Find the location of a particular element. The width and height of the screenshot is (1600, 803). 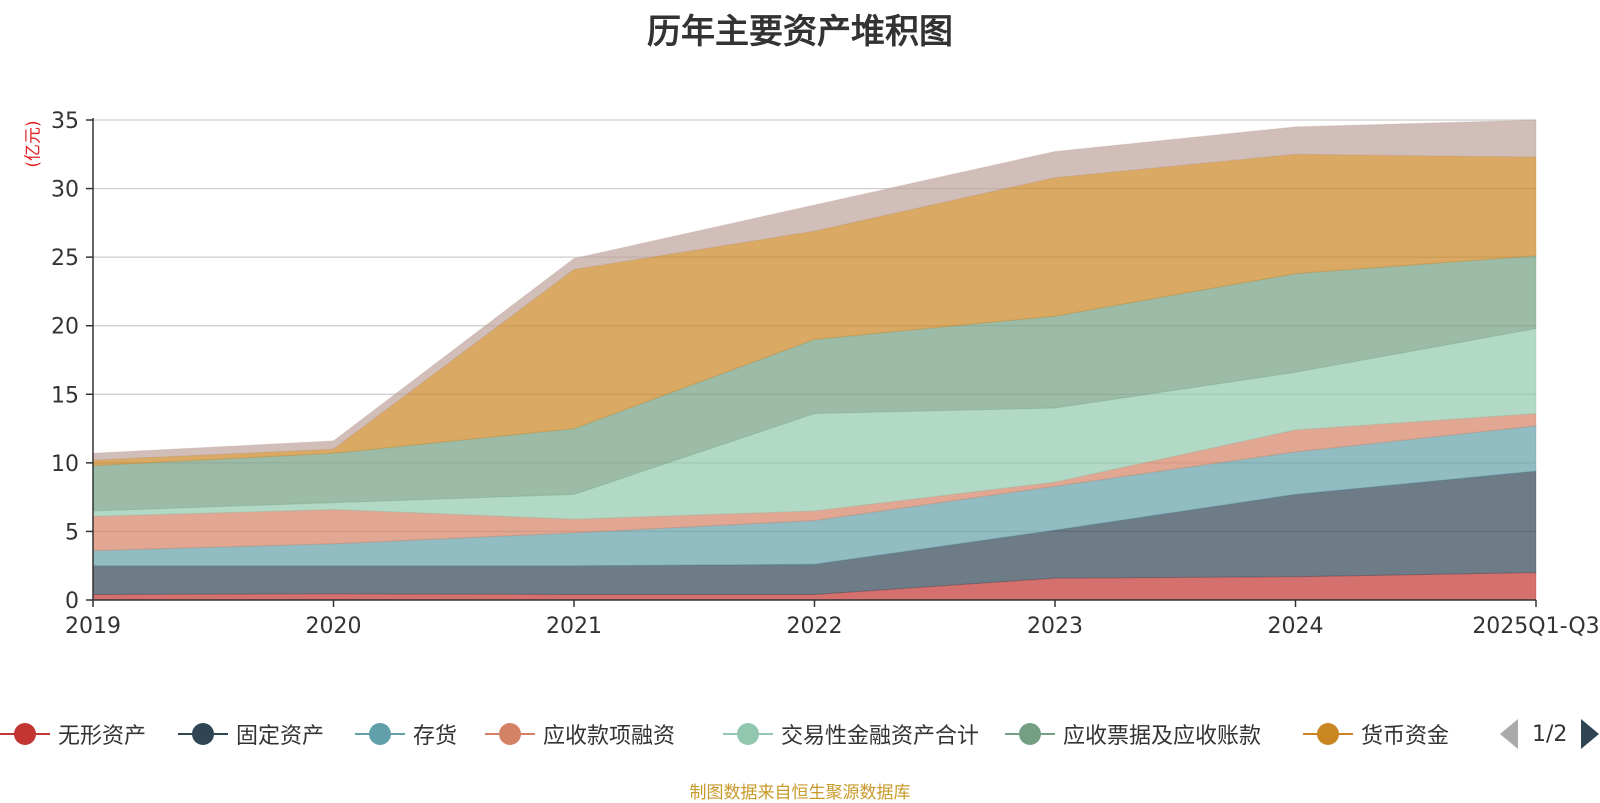

x-tick-label: 2023 is located at coordinates (1055, 626).